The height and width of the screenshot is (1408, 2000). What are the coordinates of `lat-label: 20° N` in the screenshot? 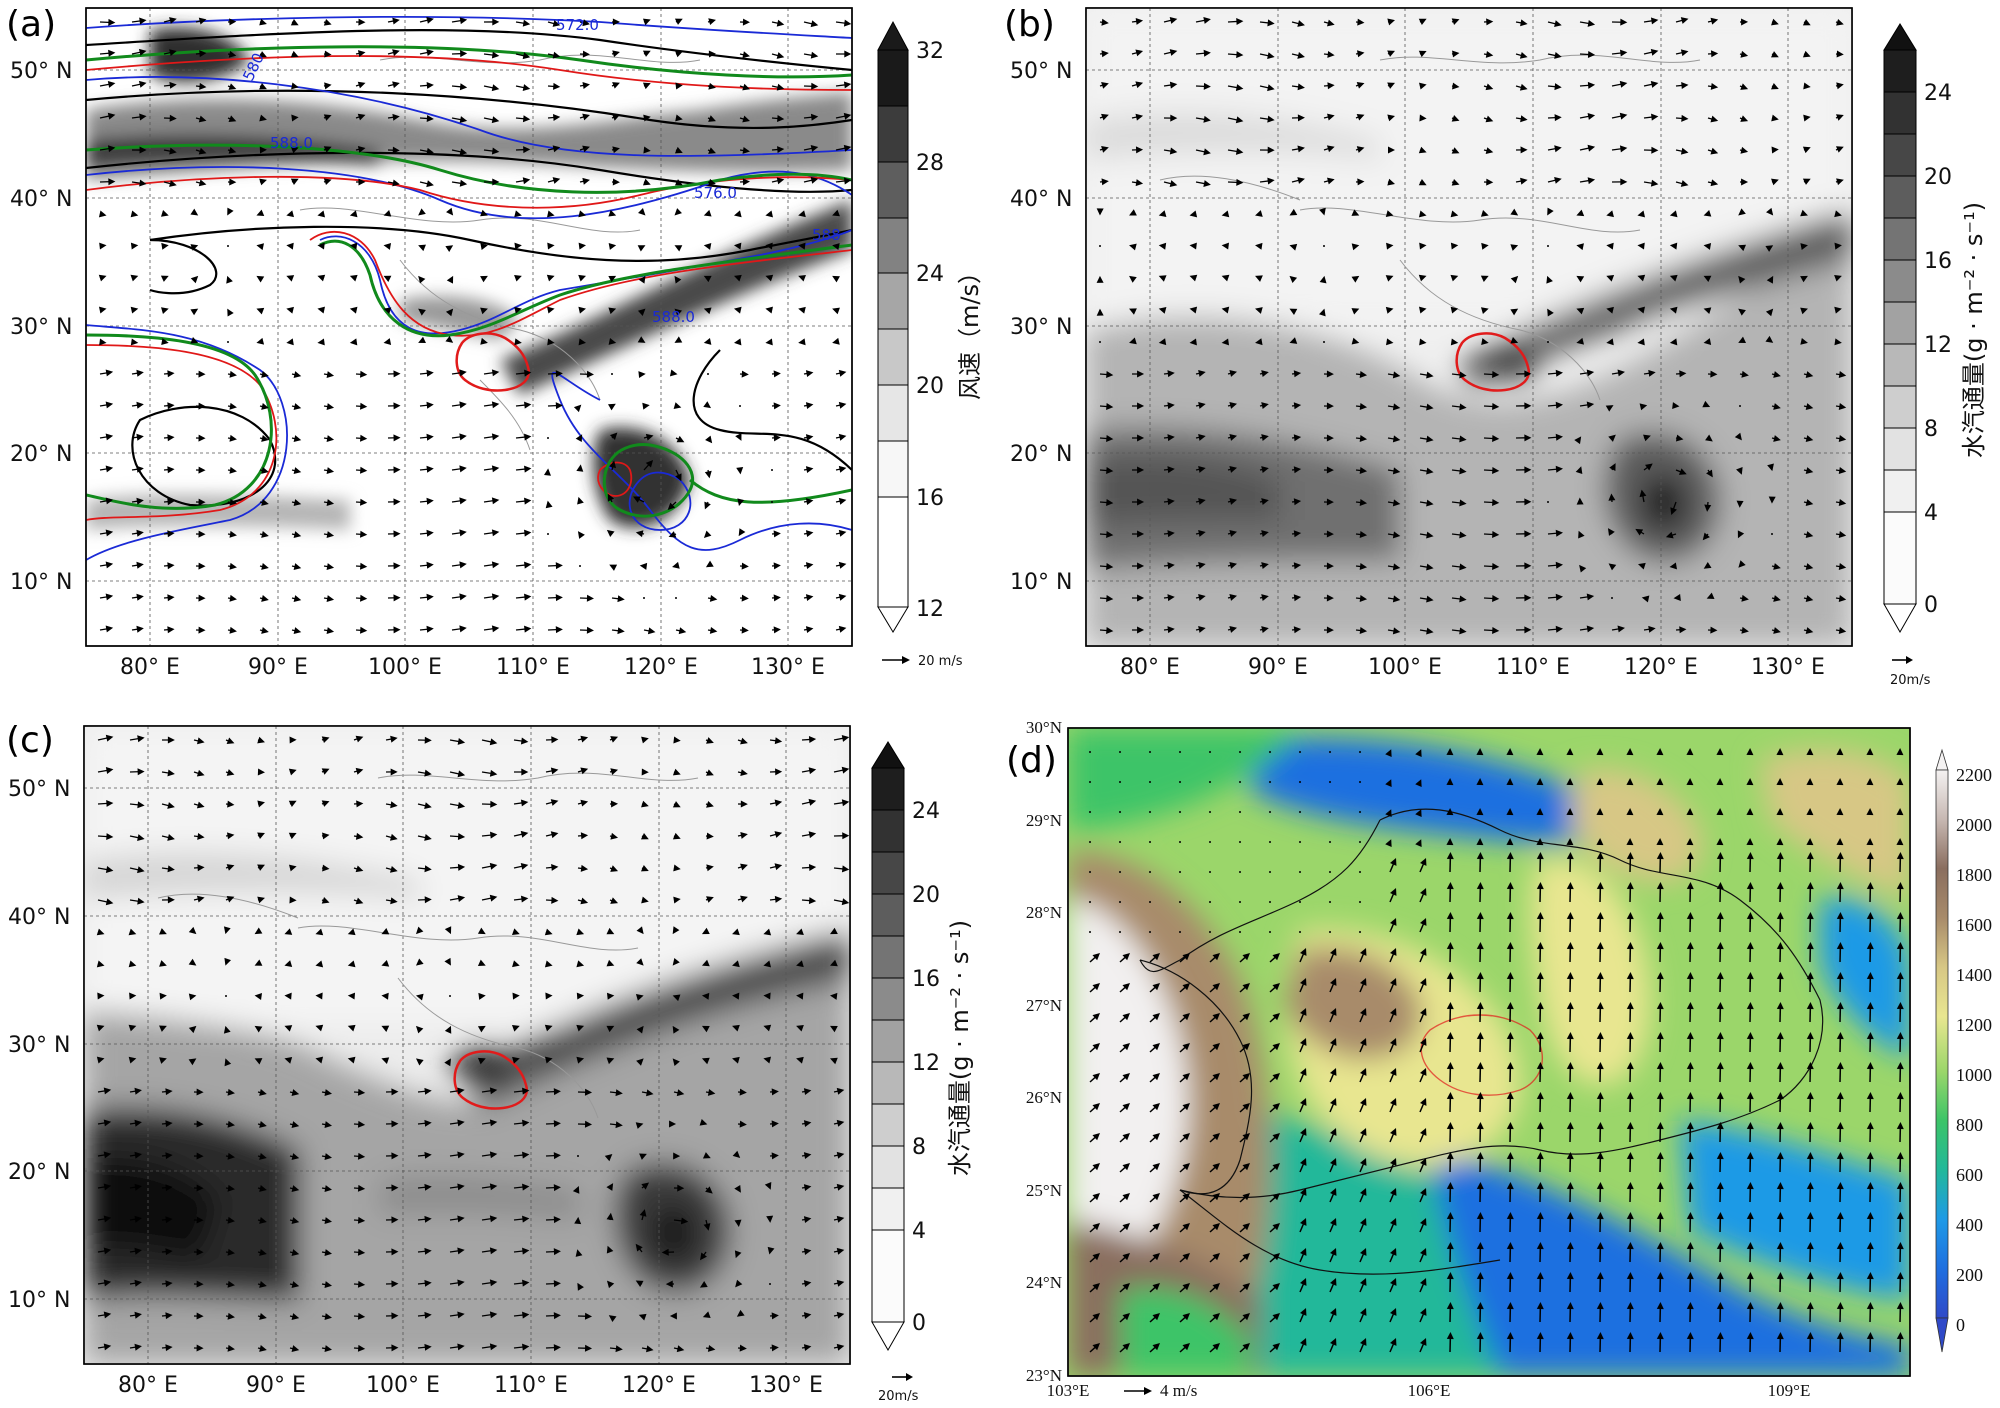 It's located at (39, 1172).